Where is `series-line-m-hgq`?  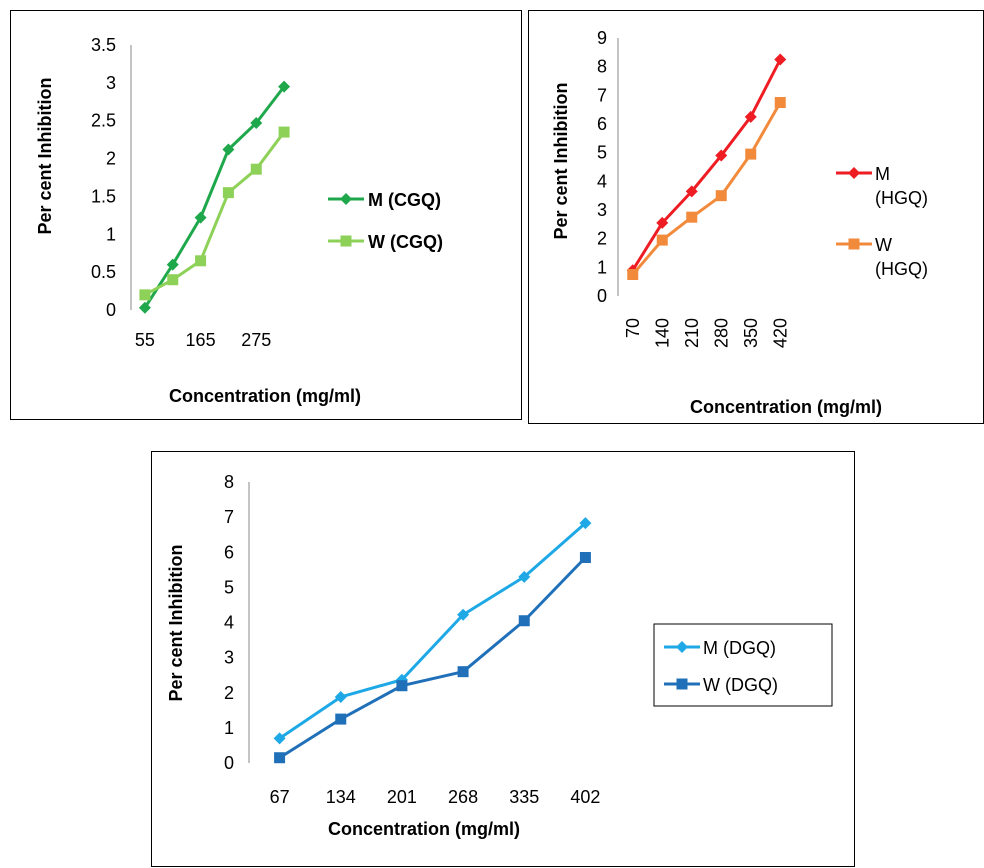
series-line-m-hgq is located at coordinates (706, 164).